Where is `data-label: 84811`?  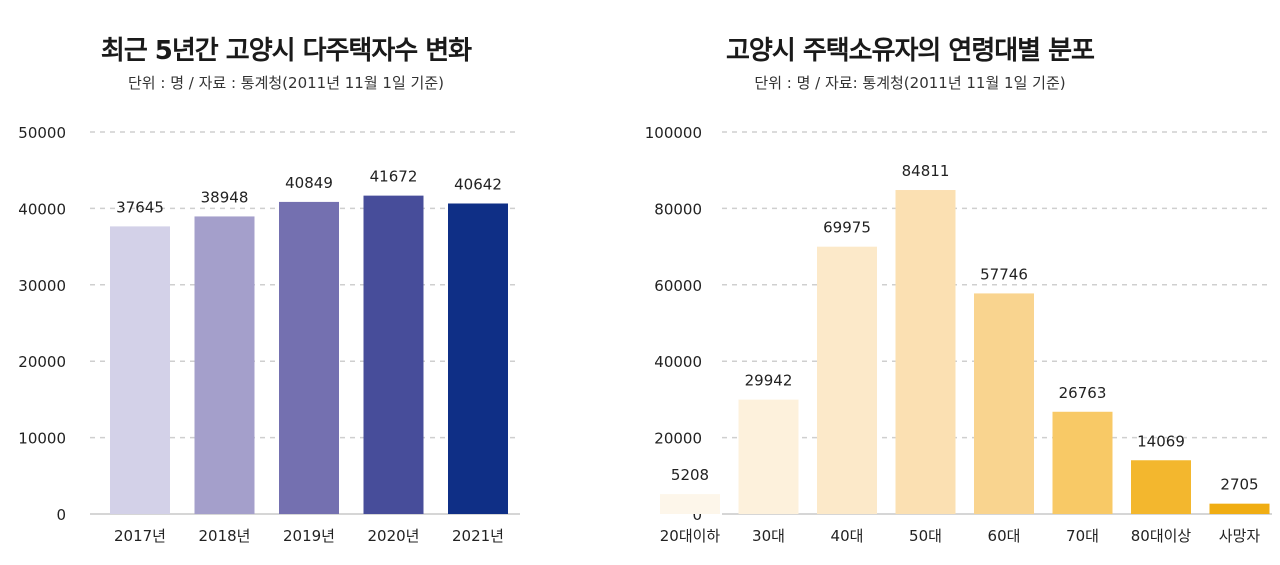
data-label: 84811 is located at coordinates (926, 171).